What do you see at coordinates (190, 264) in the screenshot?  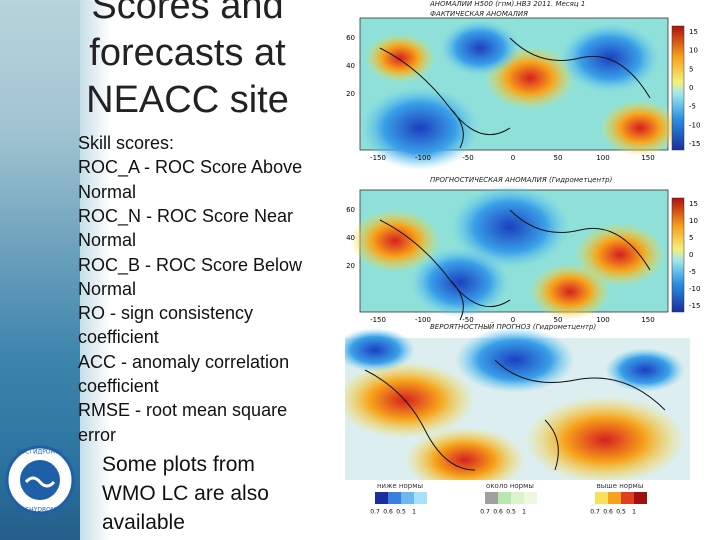 I see `body-line: ROC_B - ROC Score Below` at bounding box center [190, 264].